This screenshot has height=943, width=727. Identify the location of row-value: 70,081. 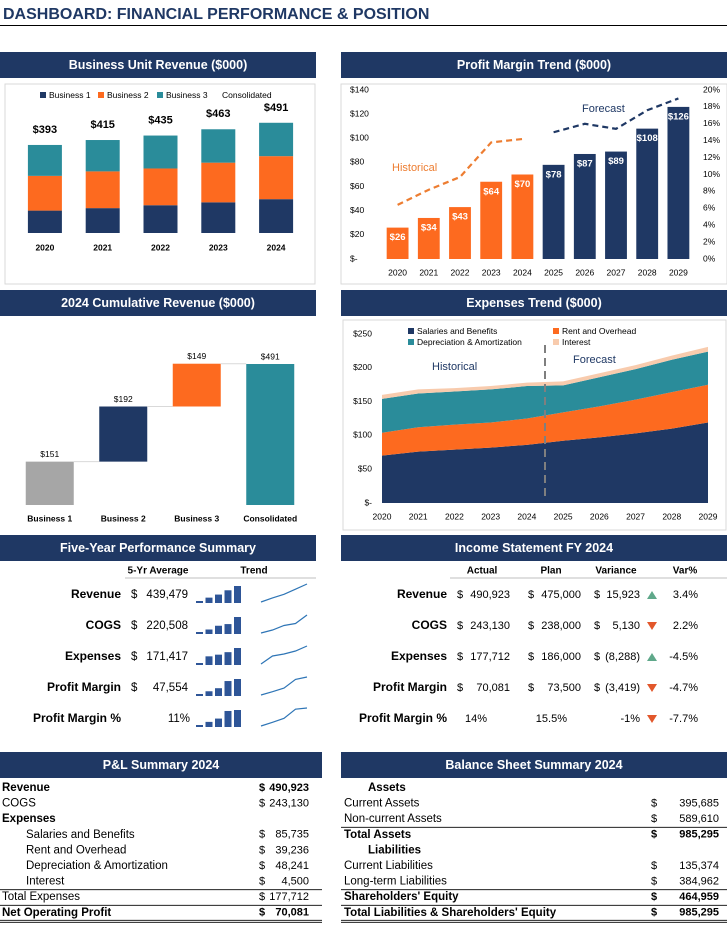
(292, 913).